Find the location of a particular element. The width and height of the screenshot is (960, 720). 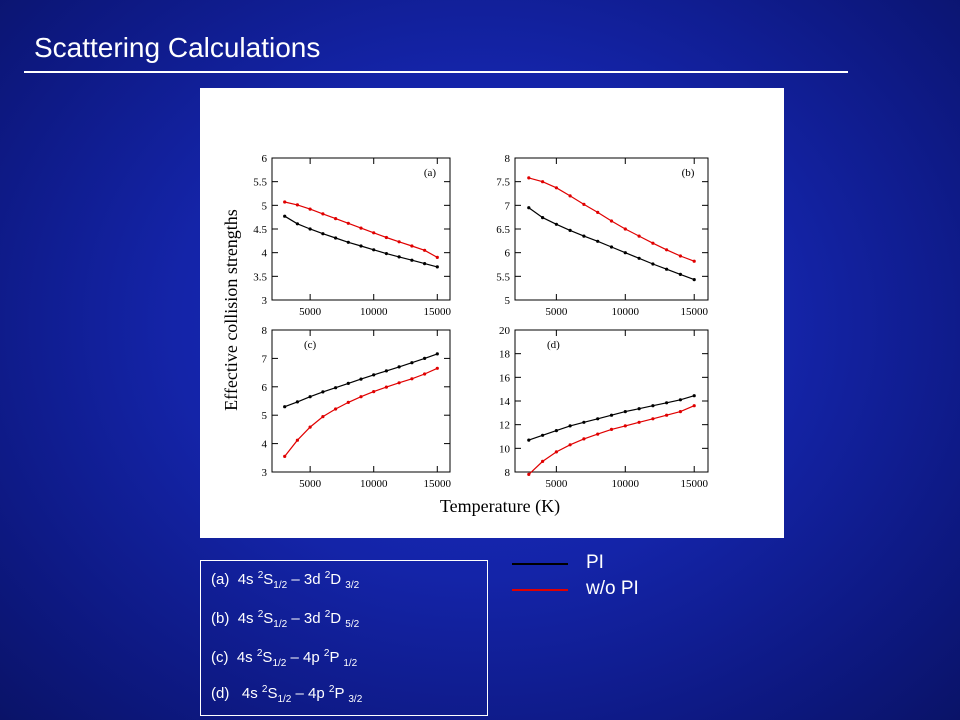

y-tick-label: 4.5 is located at coordinates (260, 230).